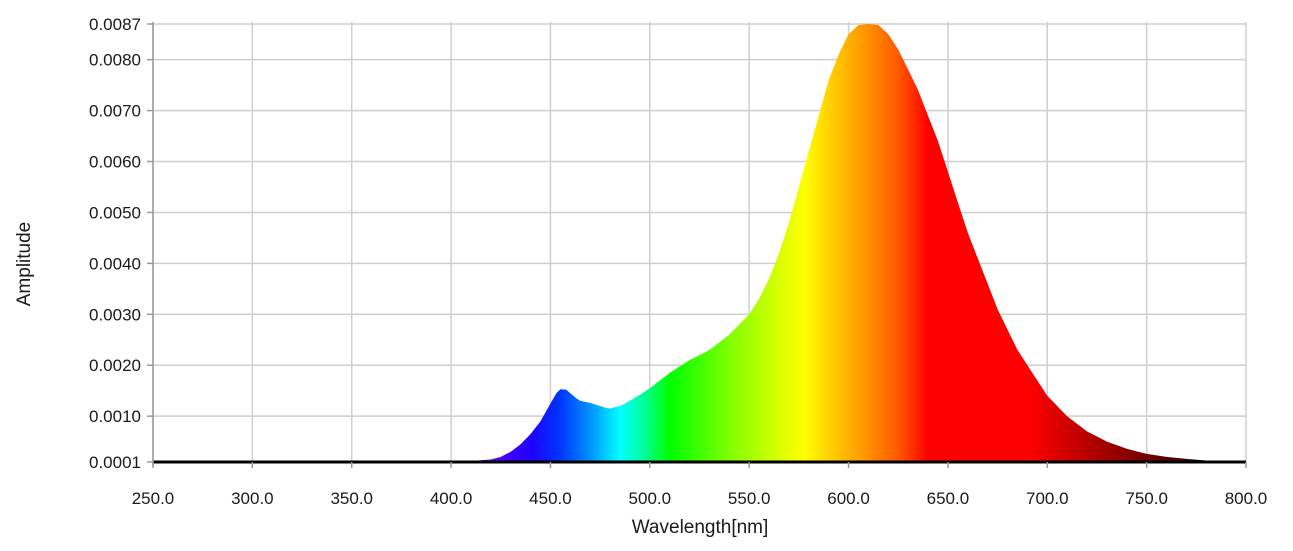 The width and height of the screenshot is (1293, 551). Describe the element at coordinates (115, 365) in the screenshot. I see `y-tick-label-2: 0.0020` at that location.